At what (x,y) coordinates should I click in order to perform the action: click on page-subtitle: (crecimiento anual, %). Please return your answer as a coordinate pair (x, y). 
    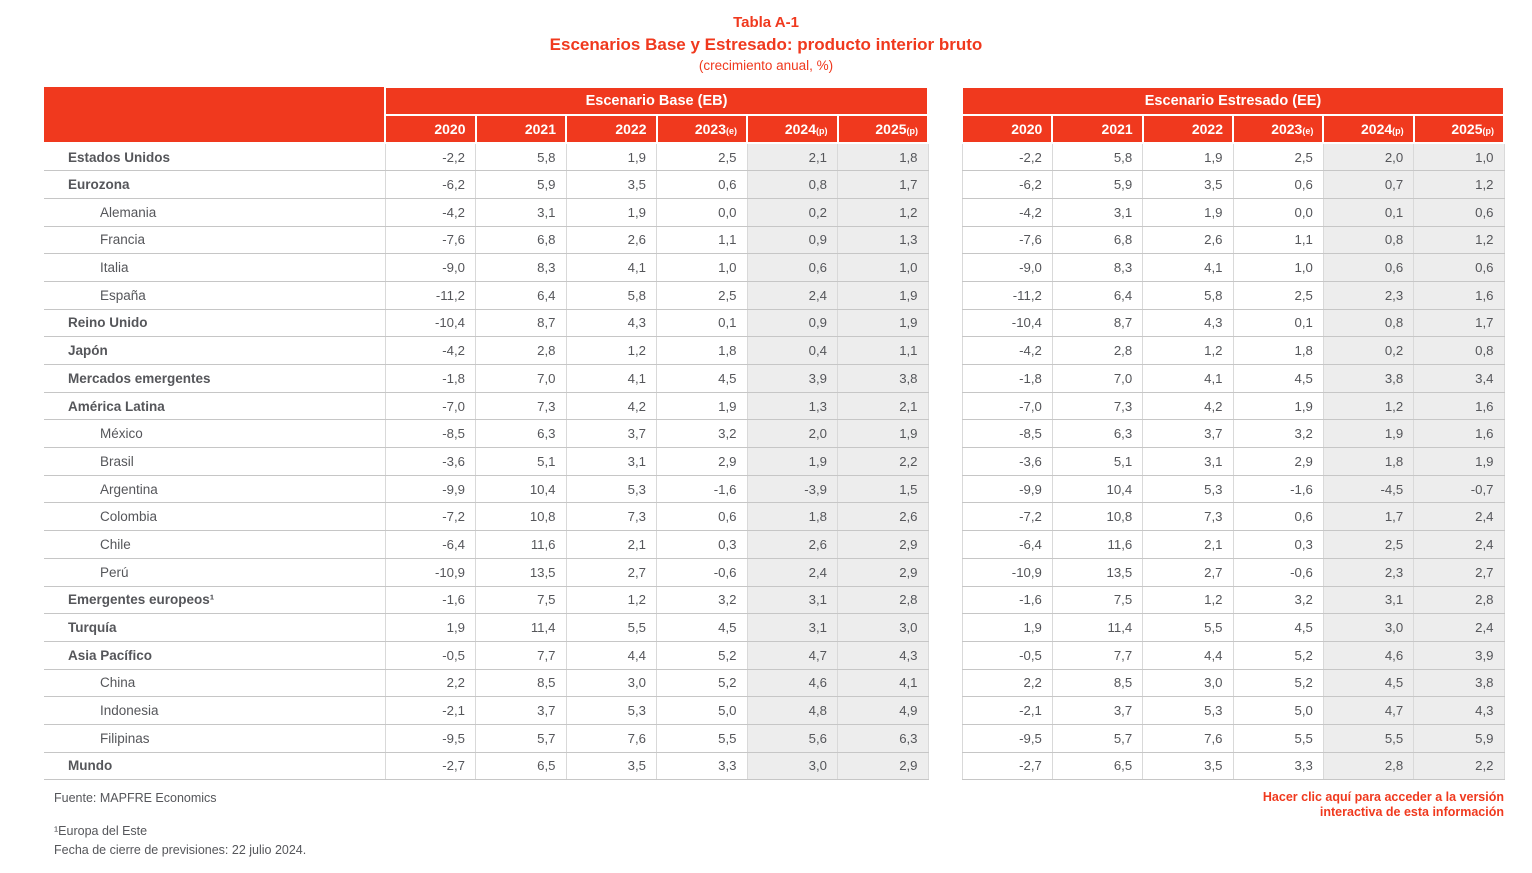
    Looking at the image, I should click on (766, 65).